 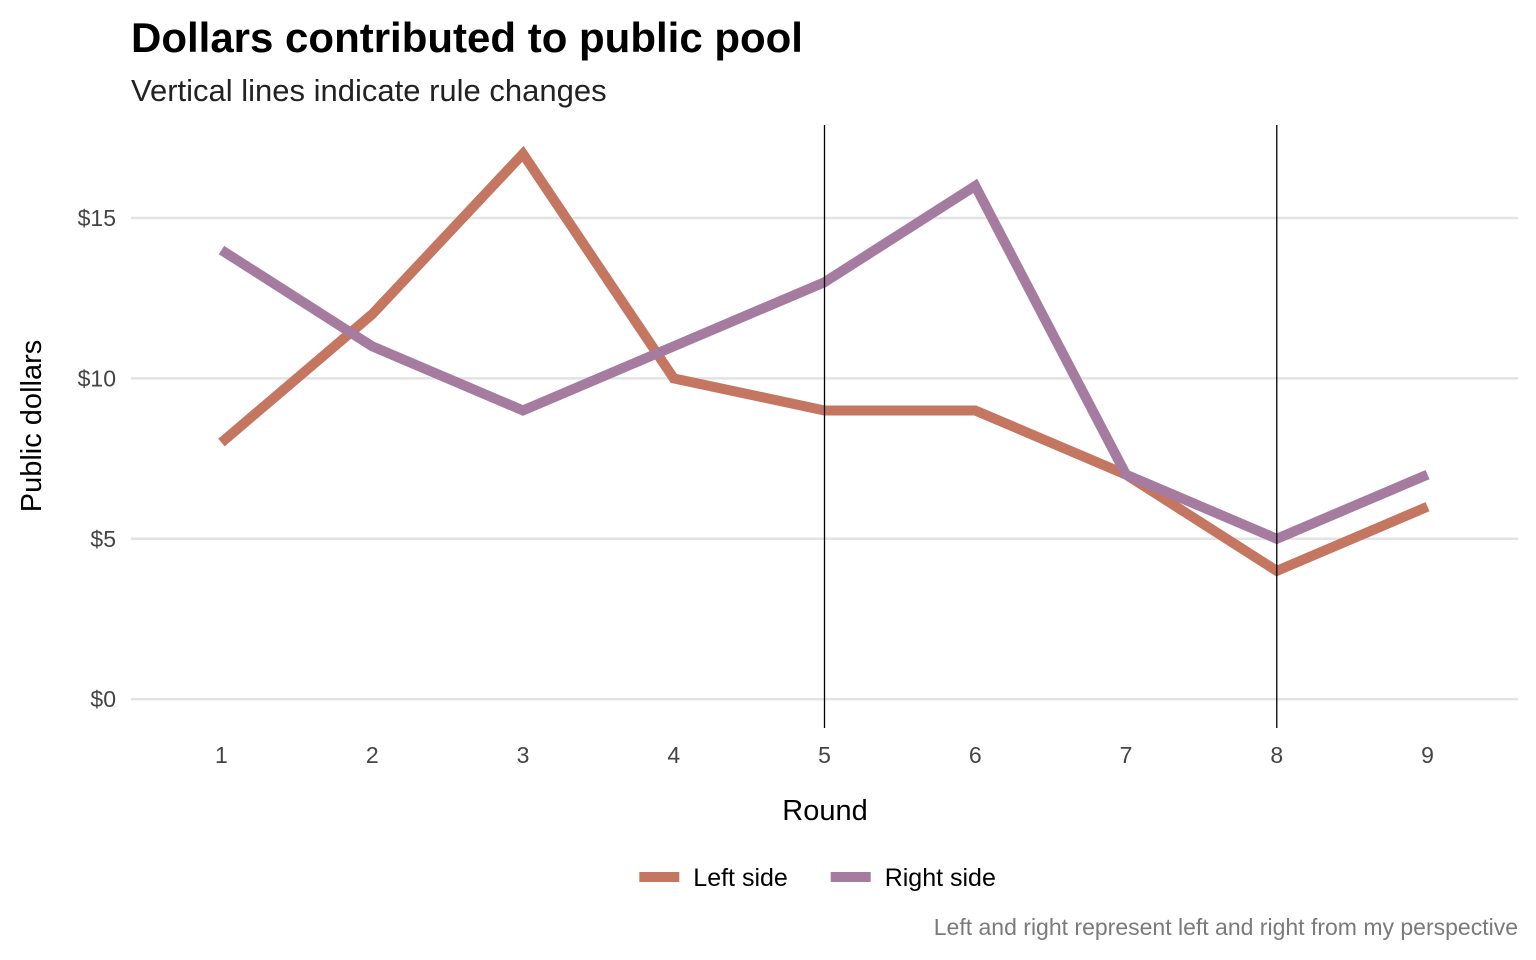 I want to click on x-axis-title: Round, so click(x=824, y=811).